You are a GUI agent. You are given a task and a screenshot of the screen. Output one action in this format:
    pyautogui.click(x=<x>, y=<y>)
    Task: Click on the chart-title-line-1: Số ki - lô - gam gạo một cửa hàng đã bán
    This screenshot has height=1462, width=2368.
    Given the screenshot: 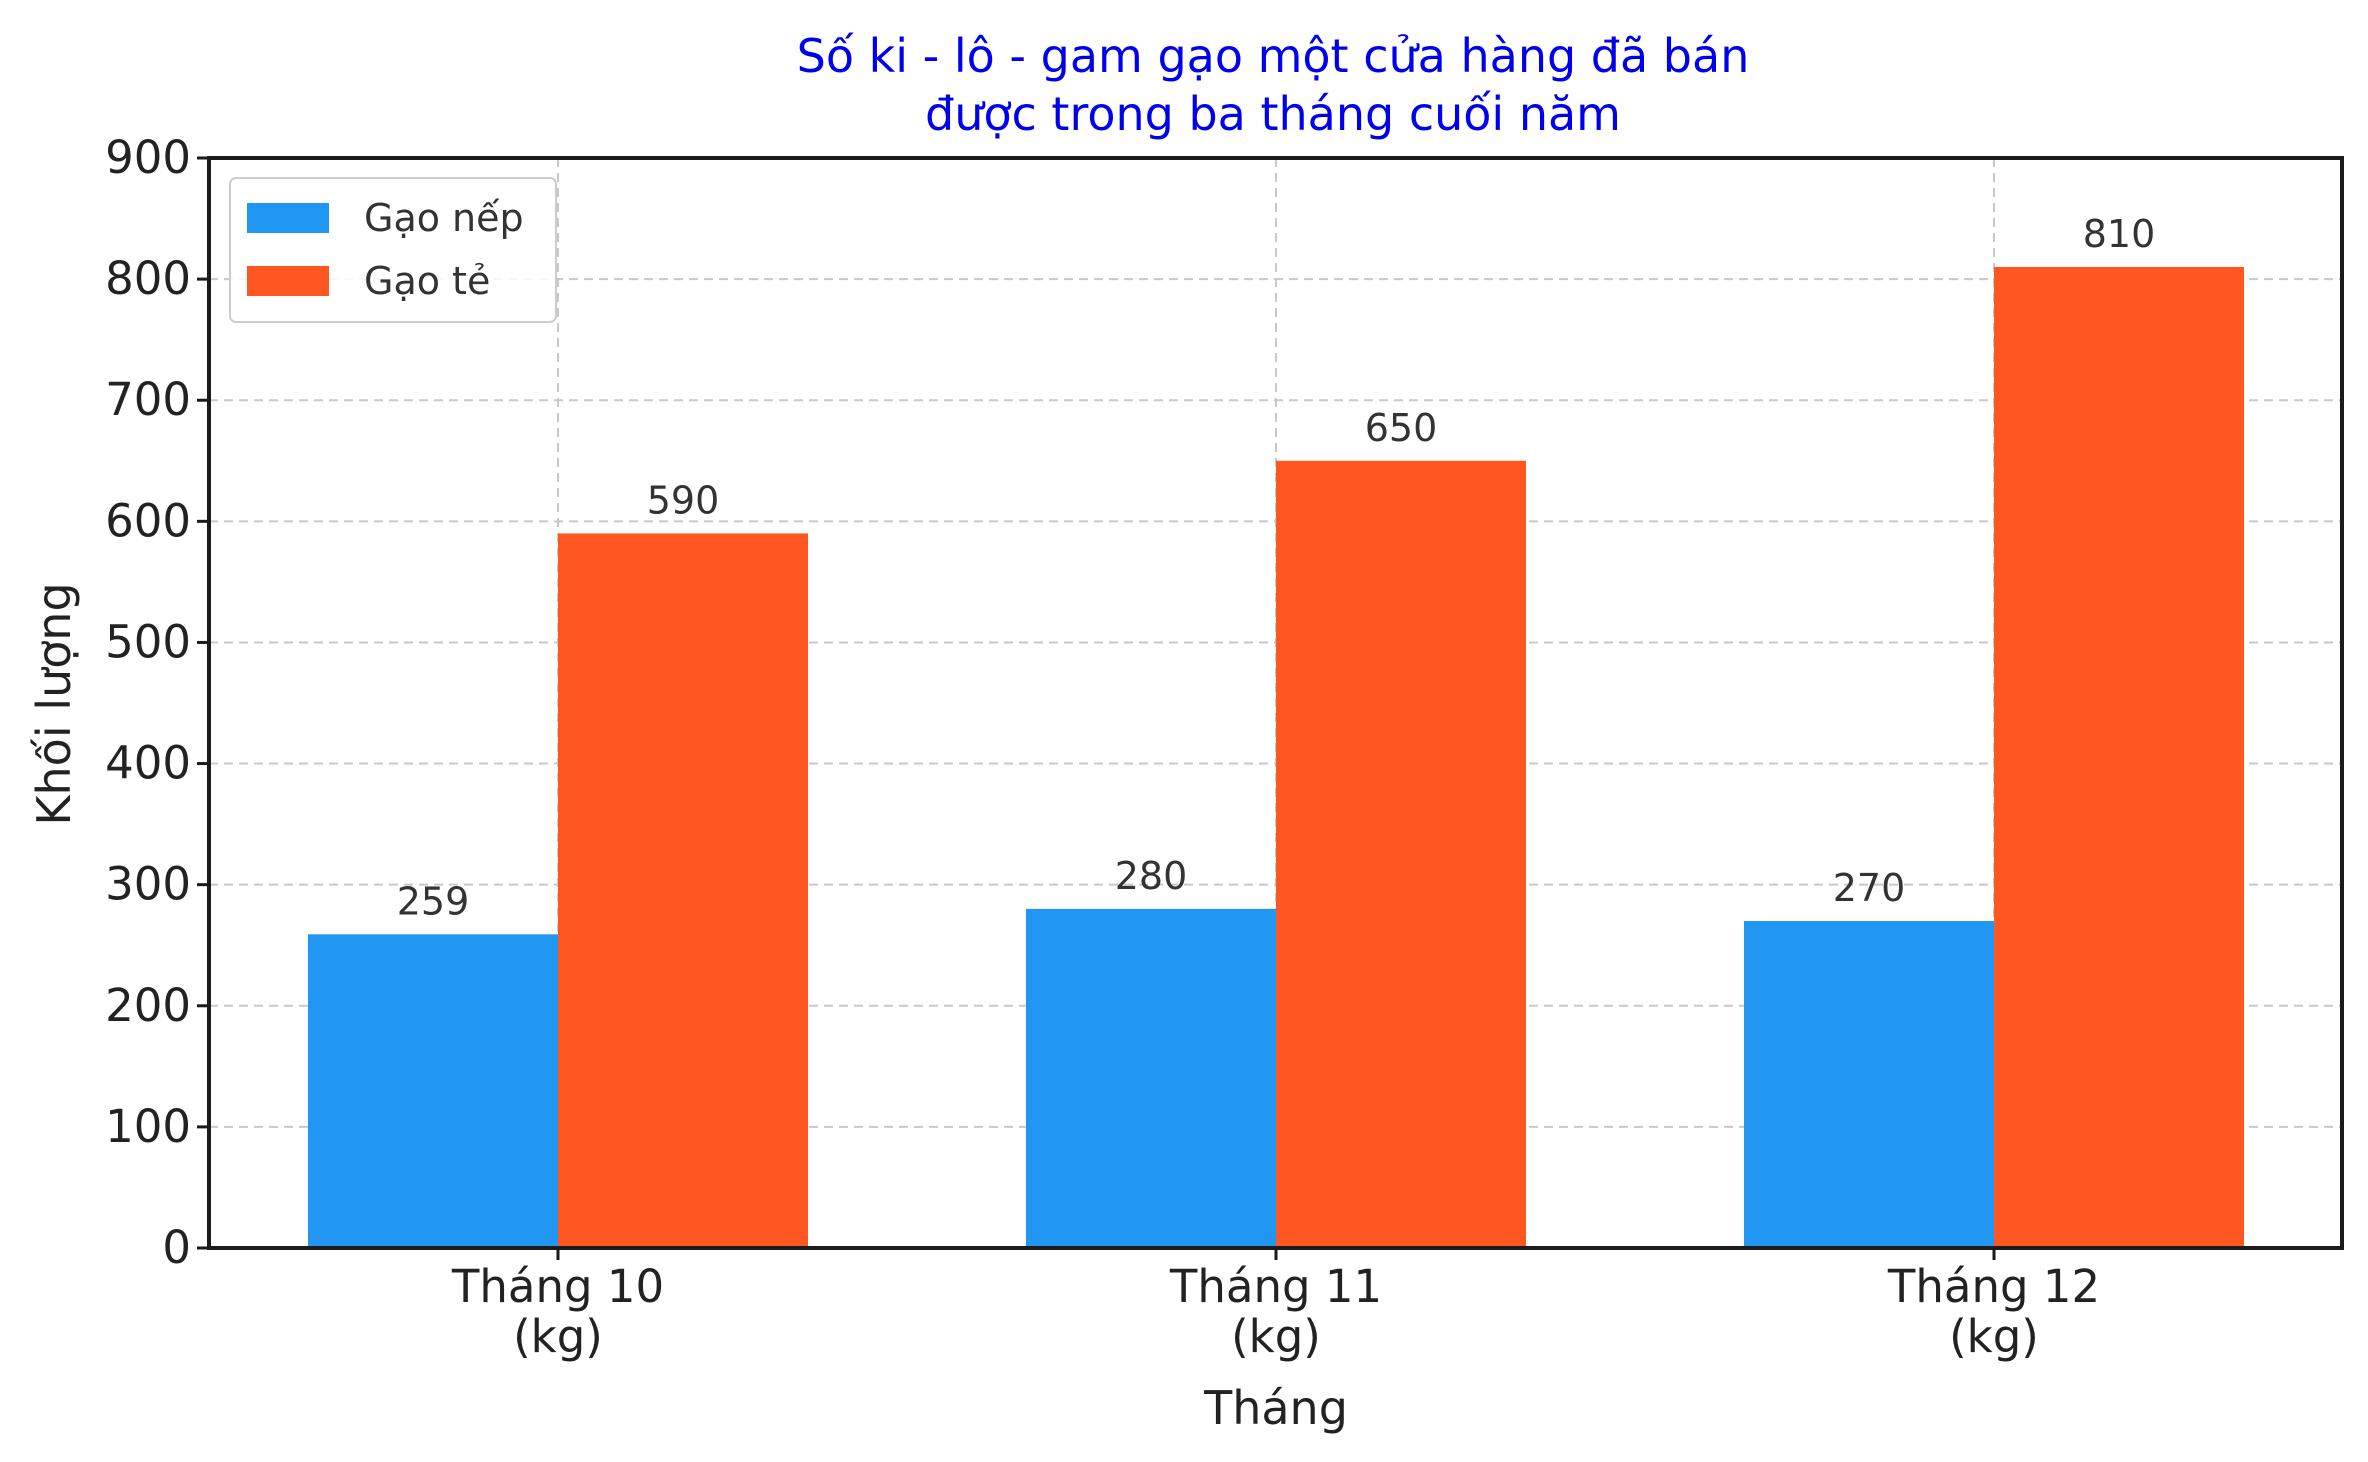 What is the action you would take?
    pyautogui.click(x=1273, y=56)
    